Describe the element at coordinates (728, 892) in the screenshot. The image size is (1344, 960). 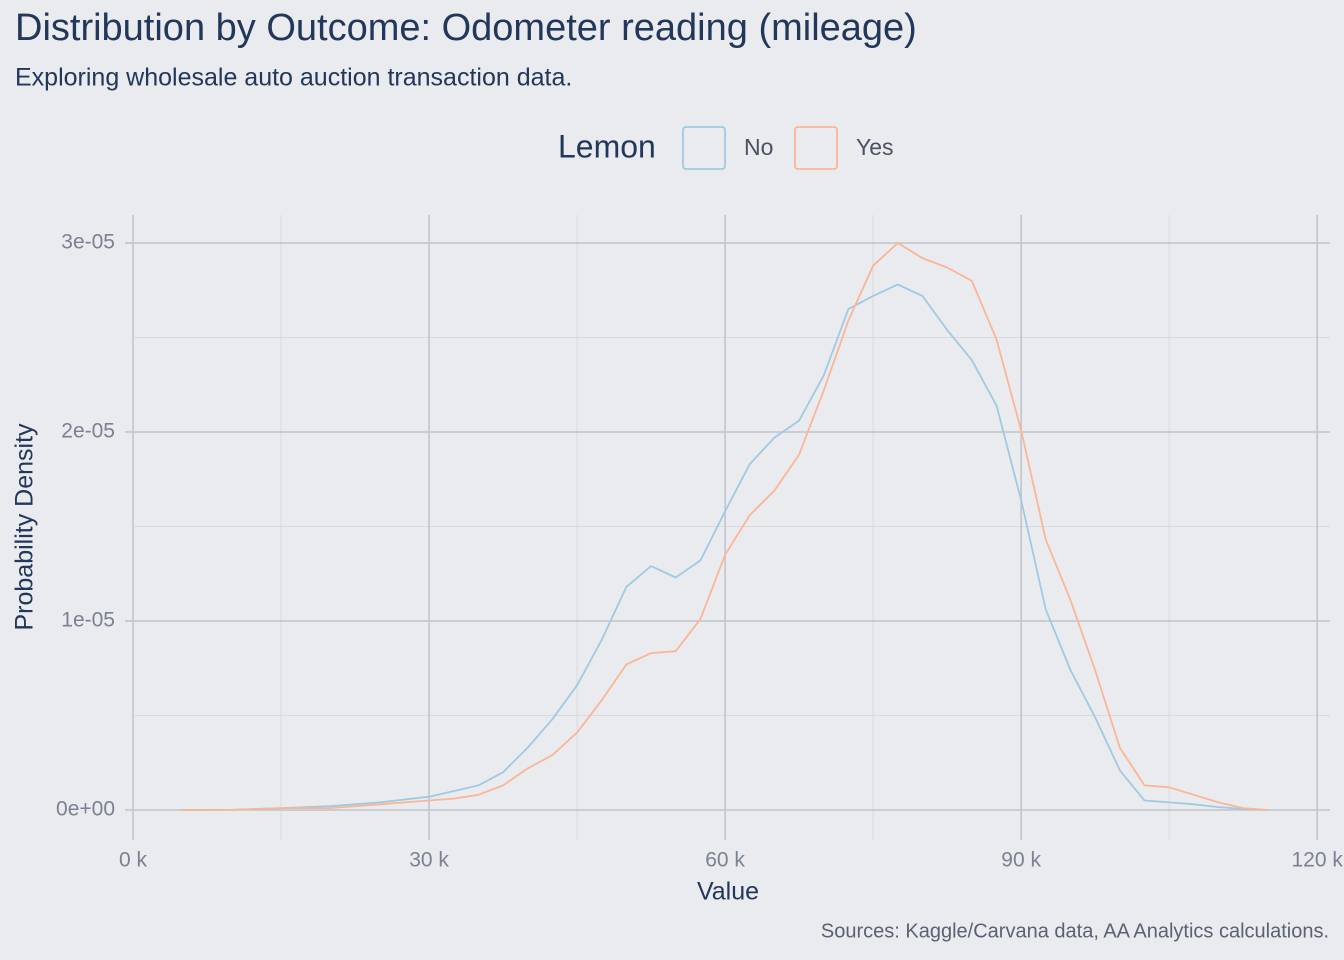
I see `x-axis-title: Value` at that location.